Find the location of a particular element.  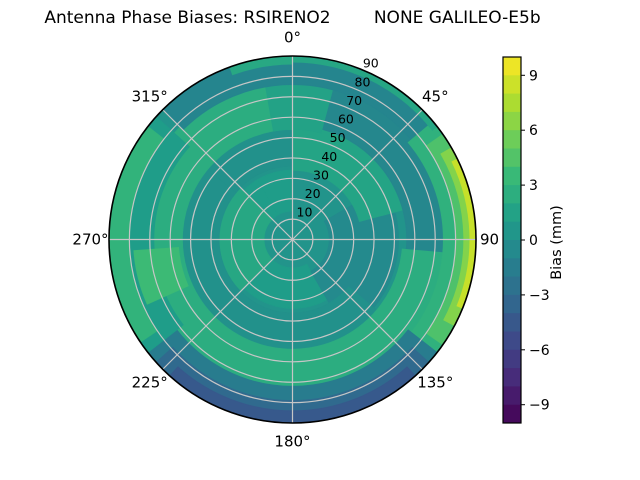

radial-tick-label: 70 is located at coordinates (354, 100).